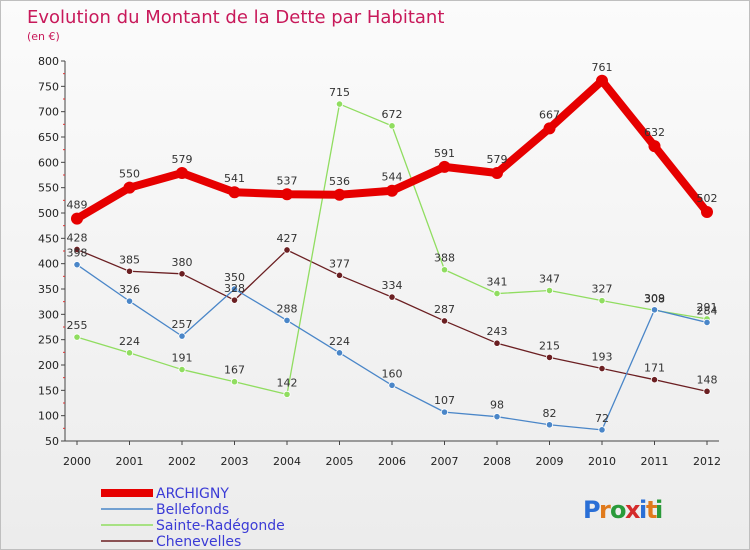 Image resolution: width=750 pixels, height=550 pixels. I want to click on data-label: 328, so click(234, 288).